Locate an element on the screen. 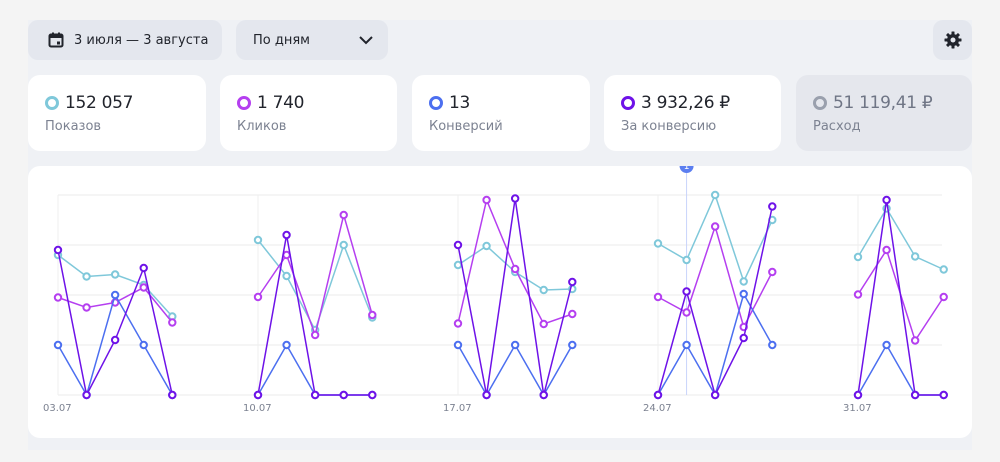 The width and height of the screenshot is (1000, 462). metric-value: 152 057 is located at coordinates (99, 103).